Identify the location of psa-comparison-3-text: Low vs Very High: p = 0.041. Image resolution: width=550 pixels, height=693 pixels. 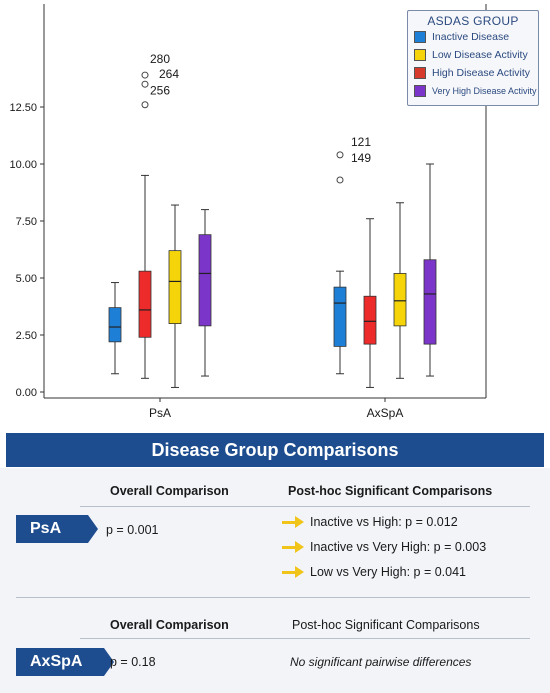
(388, 572).